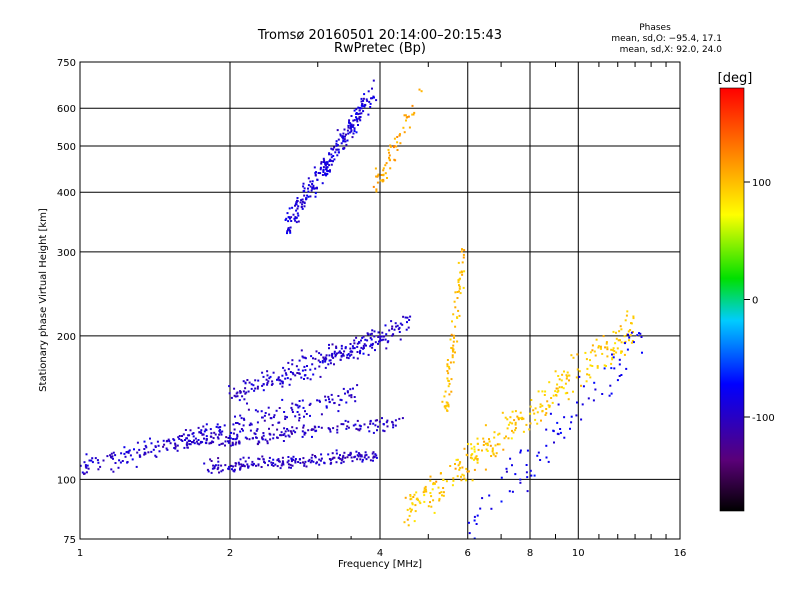  I want to click on x-mode-upper, so click(397, 140).